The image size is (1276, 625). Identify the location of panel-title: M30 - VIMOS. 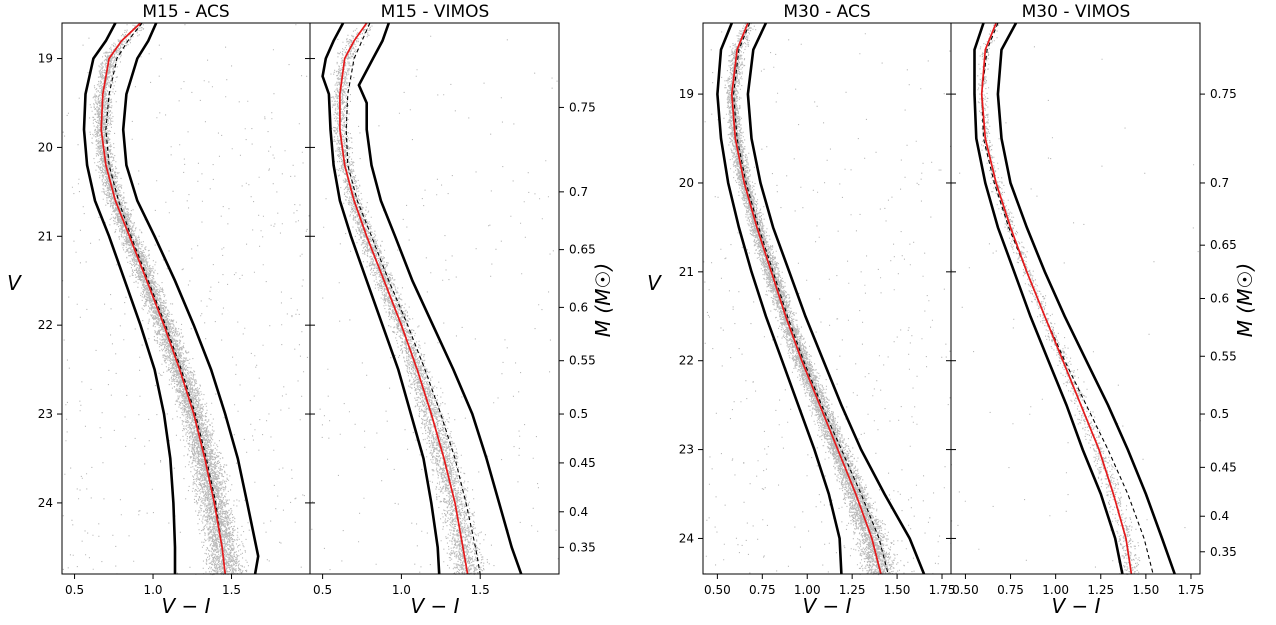
(1076, 12).